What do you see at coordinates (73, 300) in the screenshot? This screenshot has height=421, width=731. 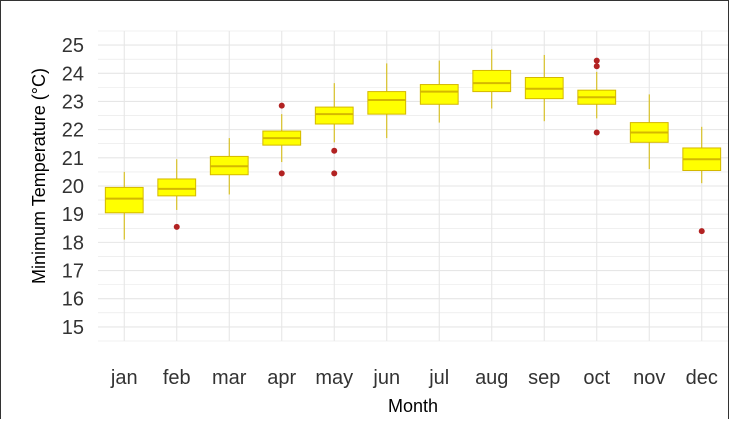 I see `y-tick-label: 16` at bounding box center [73, 300].